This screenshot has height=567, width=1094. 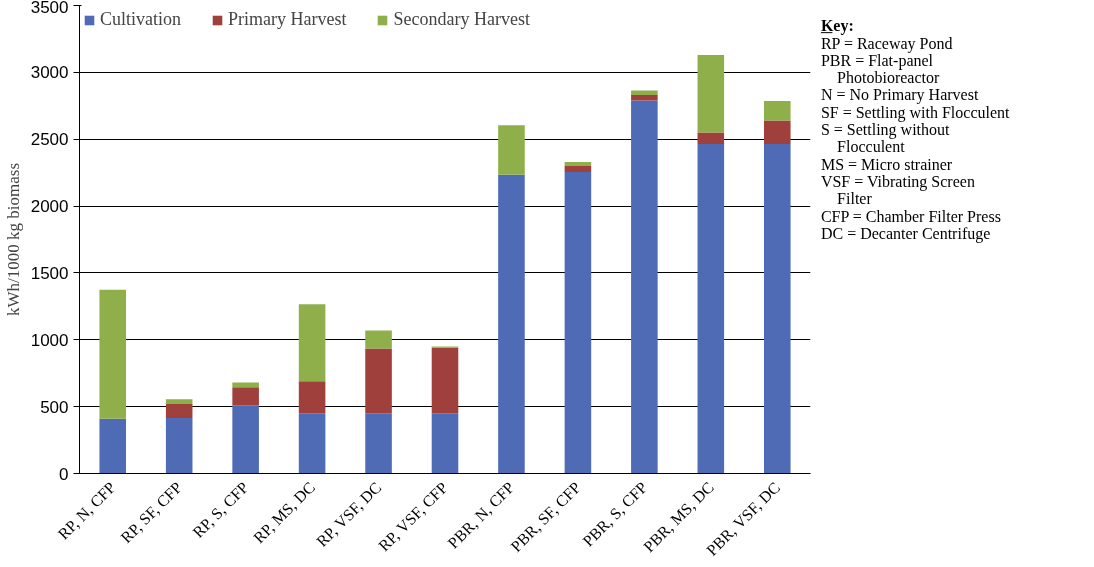 What do you see at coordinates (13, 239) in the screenshot?
I see `y-axis-title: kWh/1000 kg biomass` at bounding box center [13, 239].